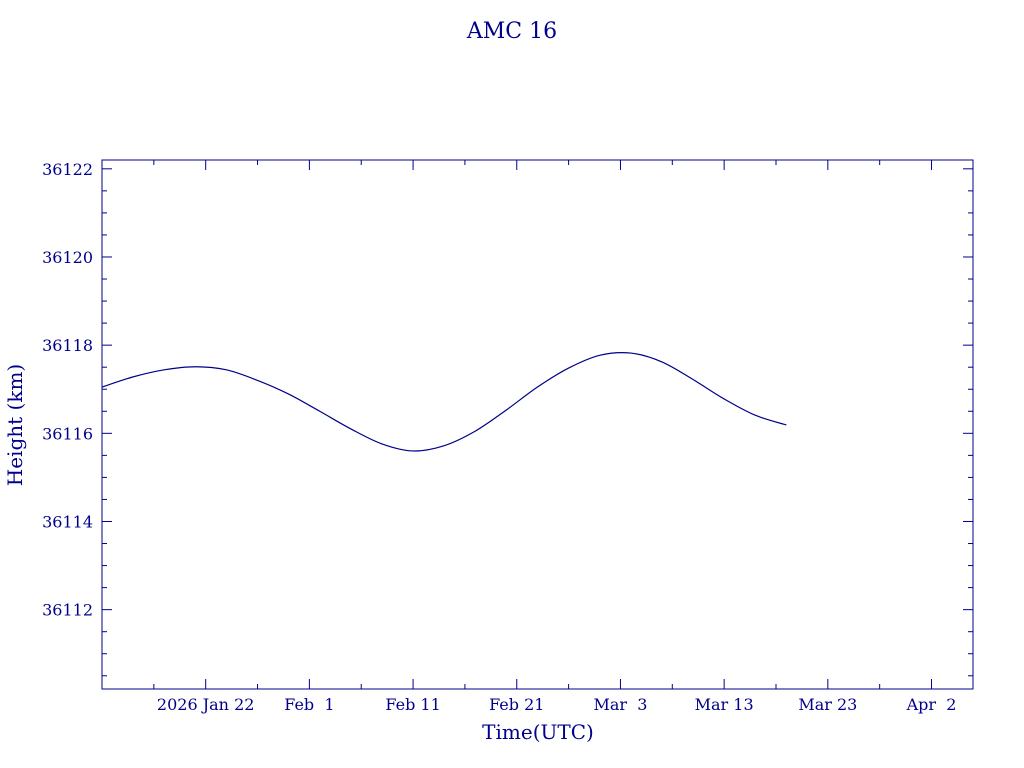 The image size is (1024, 768). Describe the element at coordinates (724, 704) in the screenshot. I see `x-tick-label: Mar 13` at that location.